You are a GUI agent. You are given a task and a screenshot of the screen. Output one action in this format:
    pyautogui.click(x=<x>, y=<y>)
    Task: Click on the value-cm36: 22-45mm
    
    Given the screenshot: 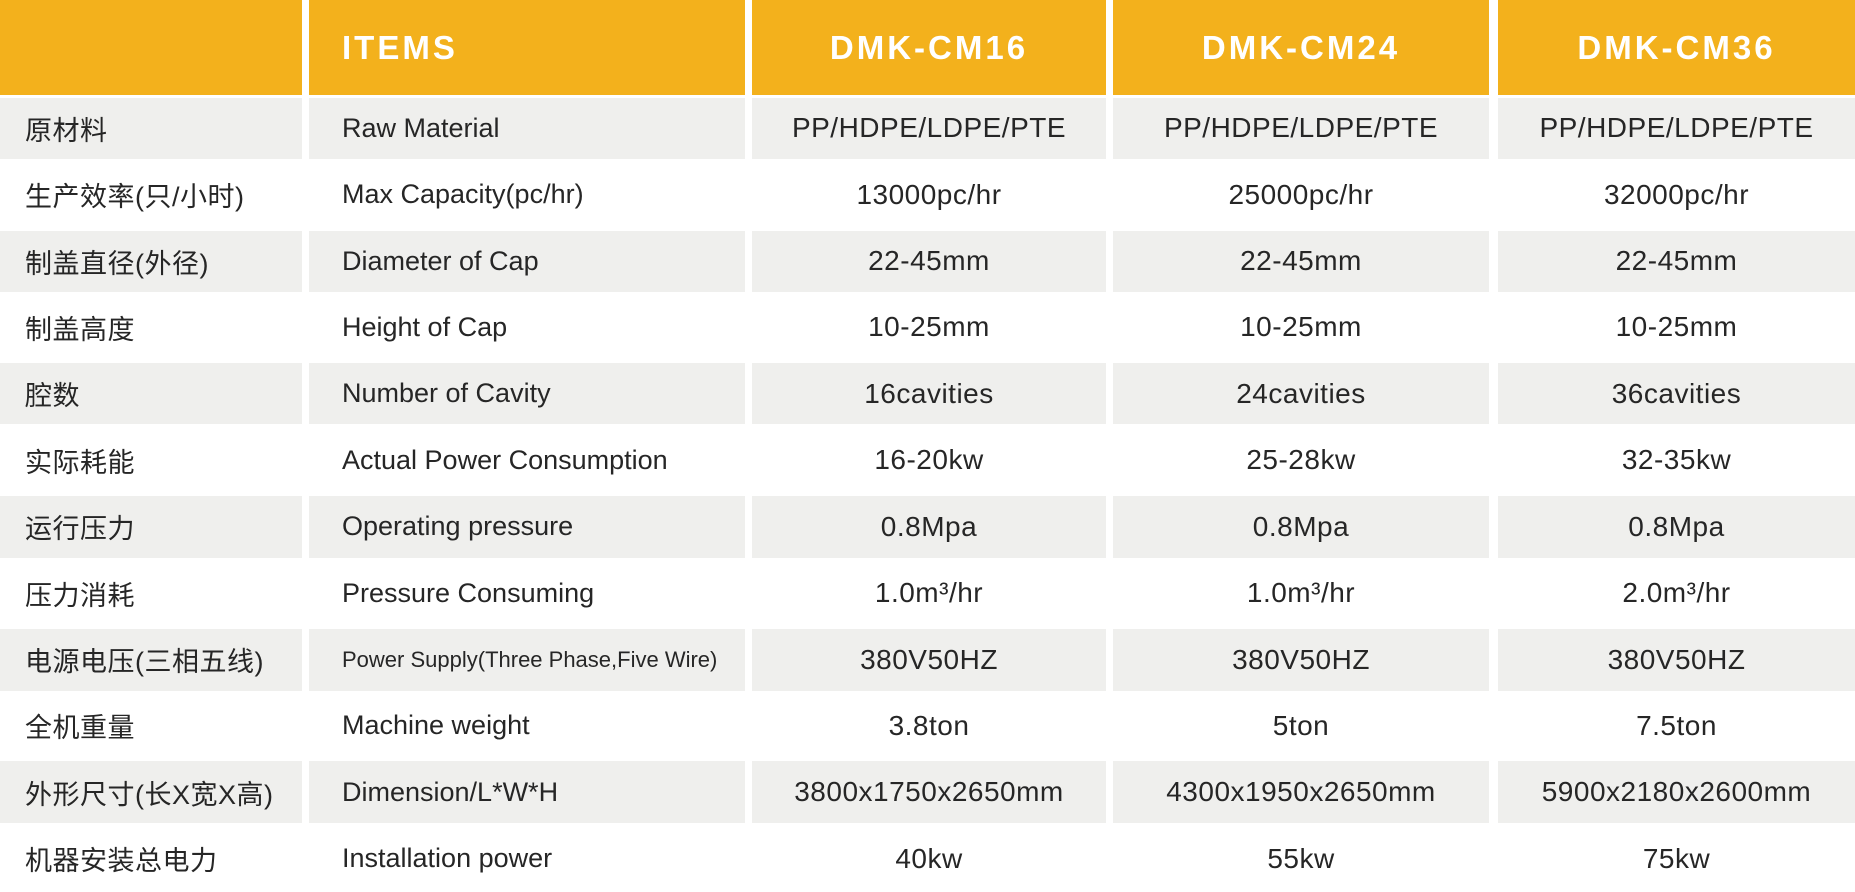 What is the action you would take?
    pyautogui.click(x=1672, y=261)
    